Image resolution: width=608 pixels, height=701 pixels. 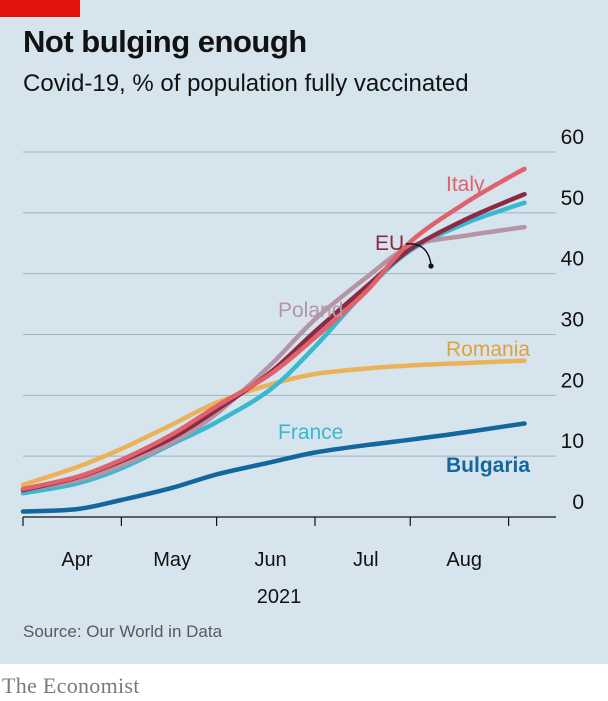 What do you see at coordinates (310, 432) in the screenshot?
I see `series-label-france: France` at bounding box center [310, 432].